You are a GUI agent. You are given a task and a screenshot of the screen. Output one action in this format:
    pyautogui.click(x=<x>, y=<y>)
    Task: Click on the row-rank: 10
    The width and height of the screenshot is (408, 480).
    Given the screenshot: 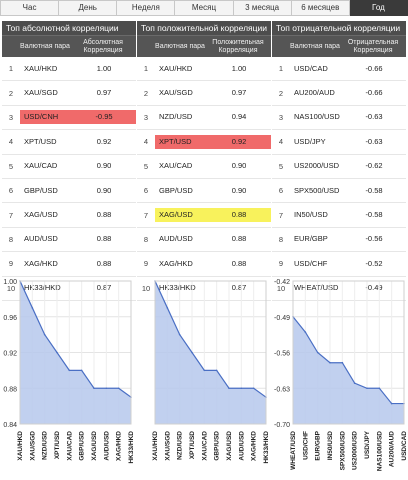 What is the action you would take?
    pyautogui.click(x=146, y=288)
    